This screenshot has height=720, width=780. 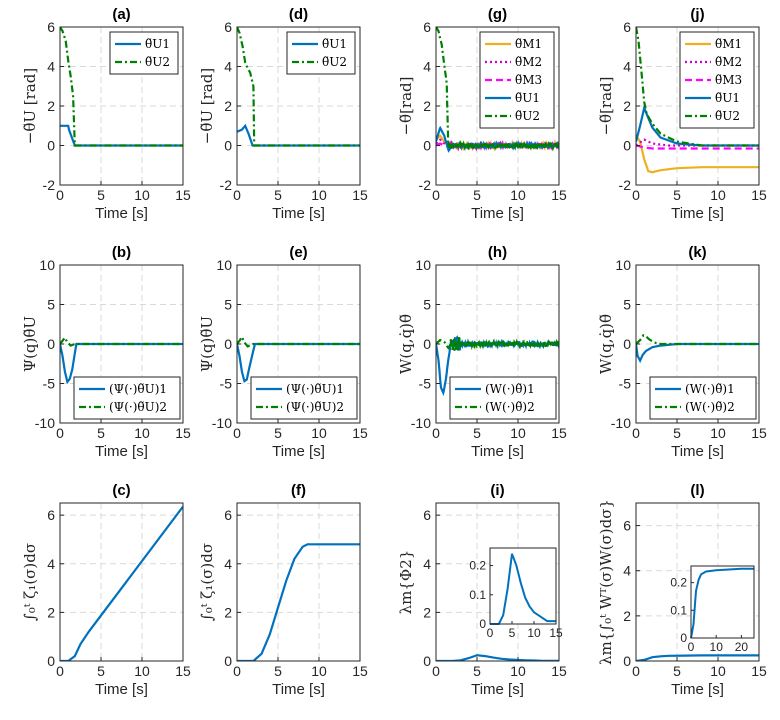 What do you see at coordinates (710, 407) in the screenshot?
I see `legend-entry: (W(·)θ̃)2` at bounding box center [710, 407].